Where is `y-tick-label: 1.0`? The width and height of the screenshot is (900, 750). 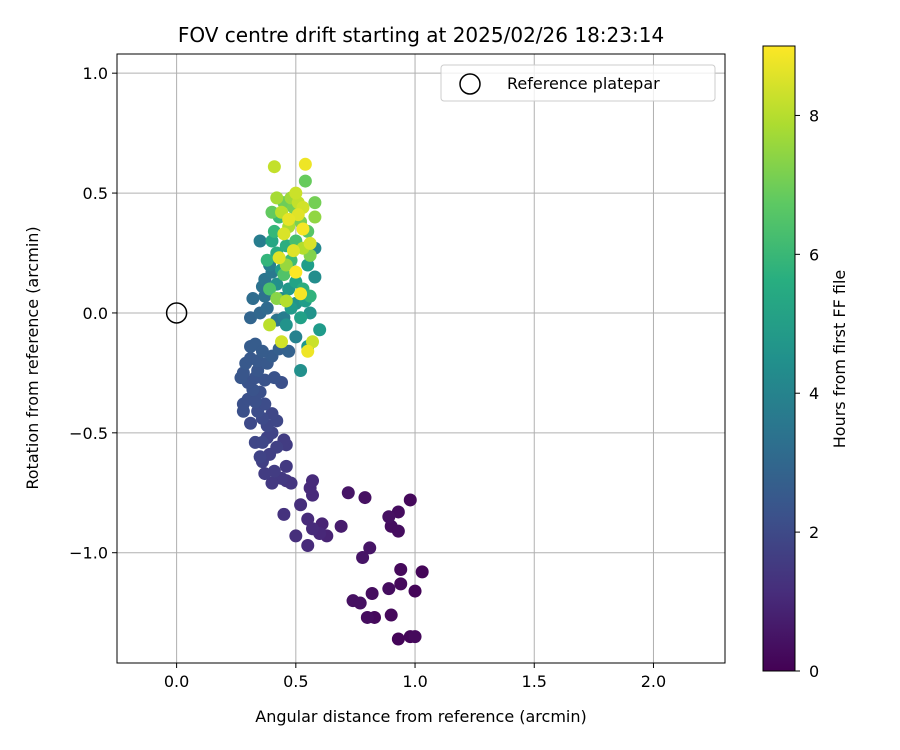 y-tick-label: 1.0 is located at coordinates (95, 73).